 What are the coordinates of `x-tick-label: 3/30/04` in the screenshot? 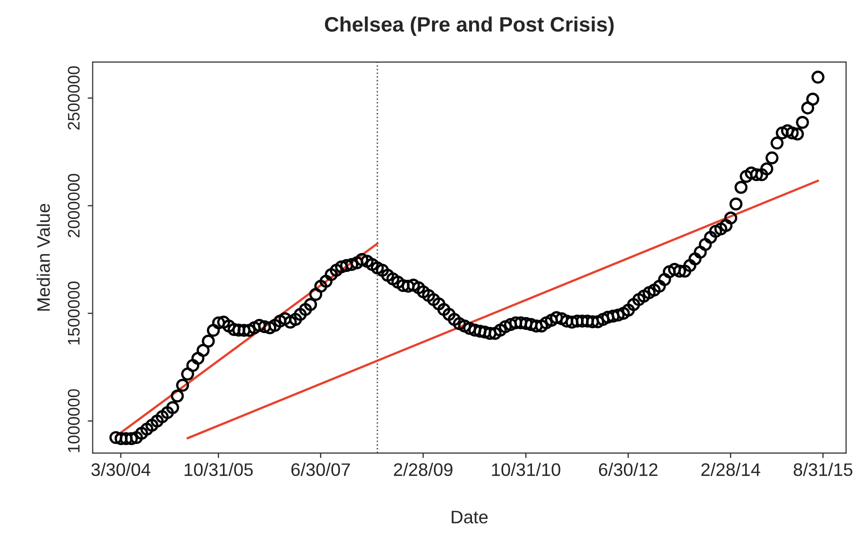 It's located at (120, 469).